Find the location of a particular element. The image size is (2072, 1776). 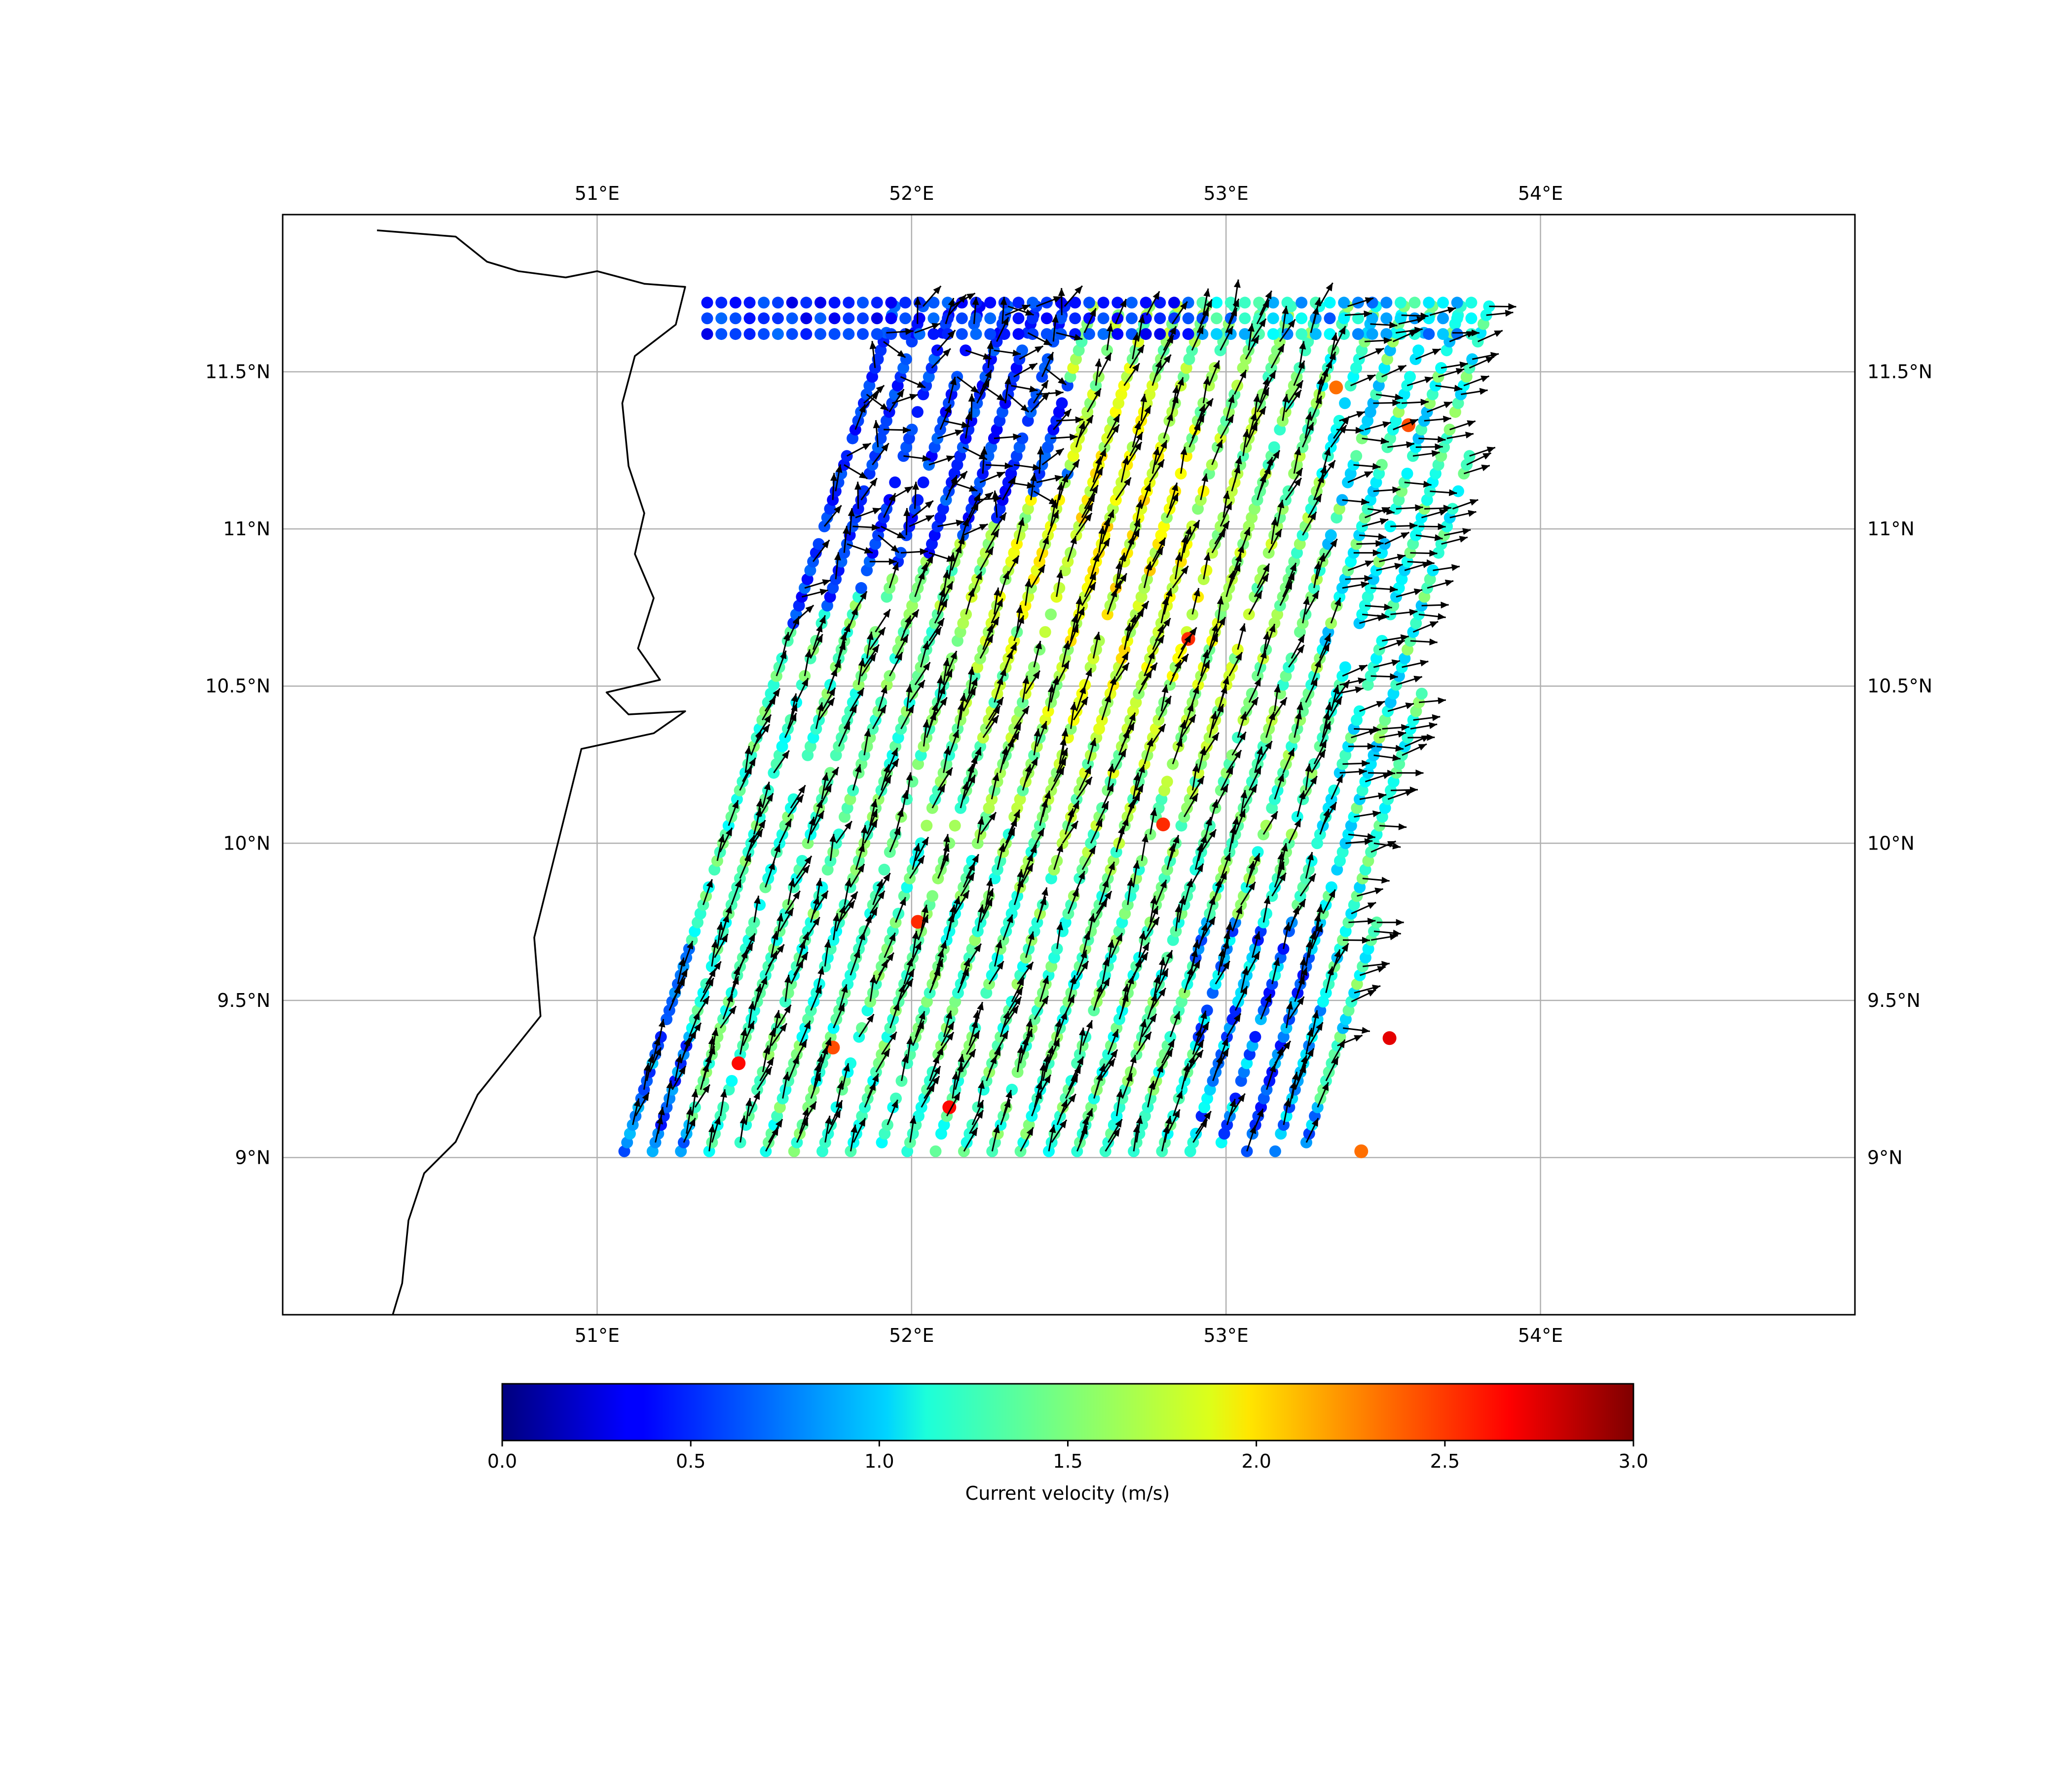

colorbar-gradient is located at coordinates (1068, 1413).